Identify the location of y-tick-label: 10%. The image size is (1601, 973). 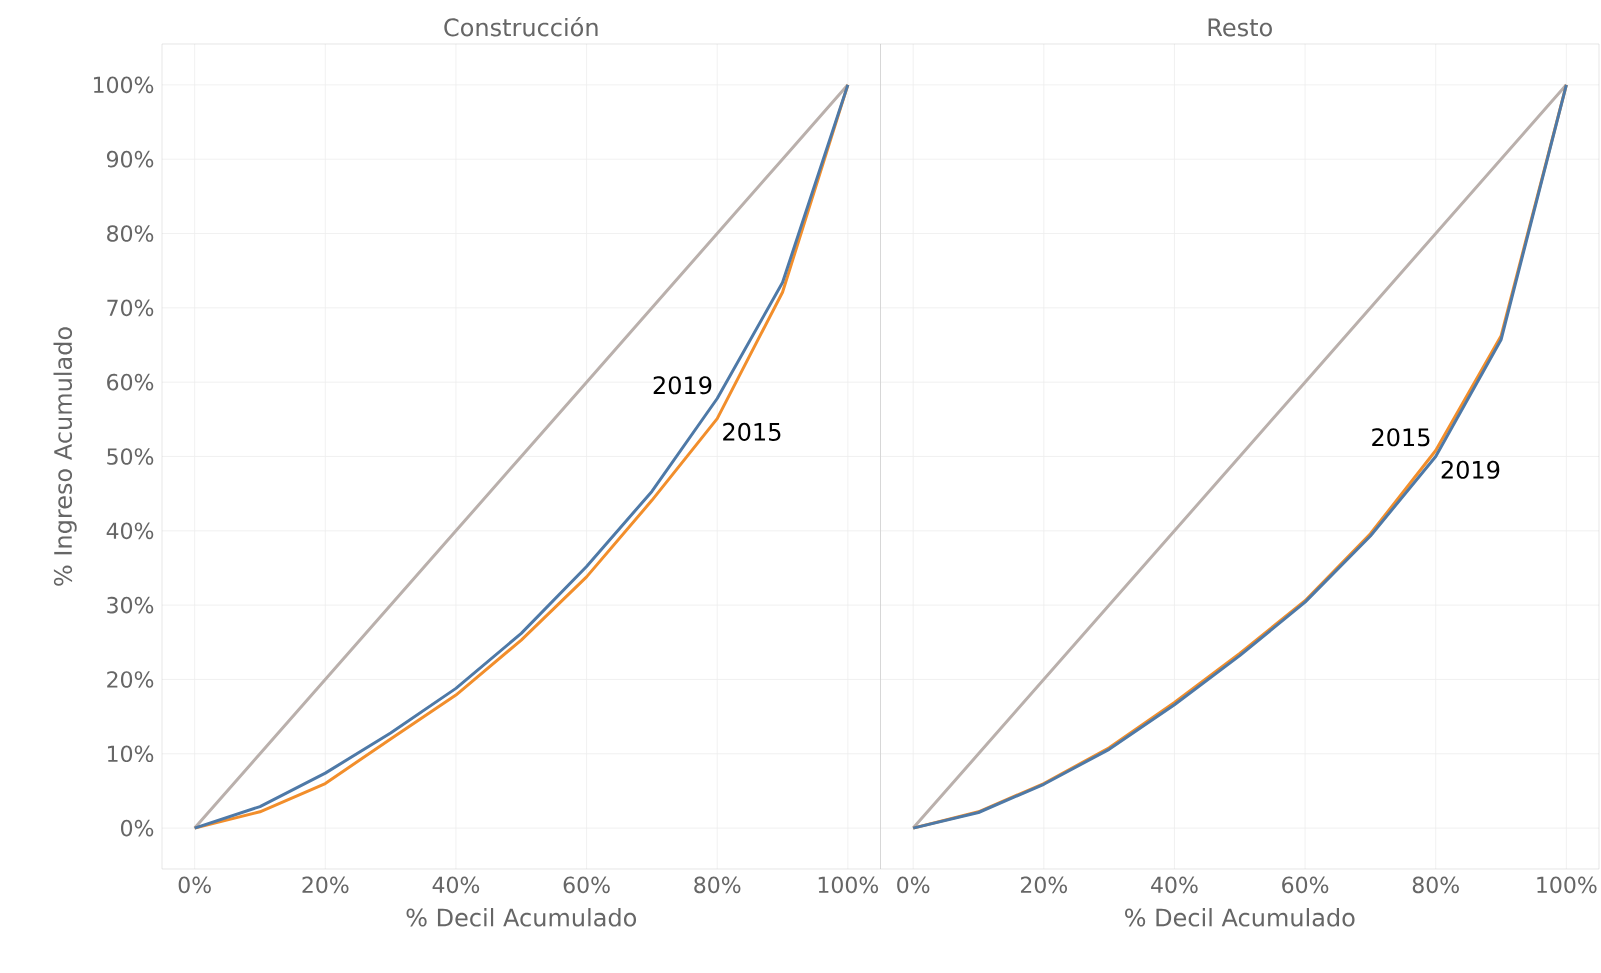
(130, 754).